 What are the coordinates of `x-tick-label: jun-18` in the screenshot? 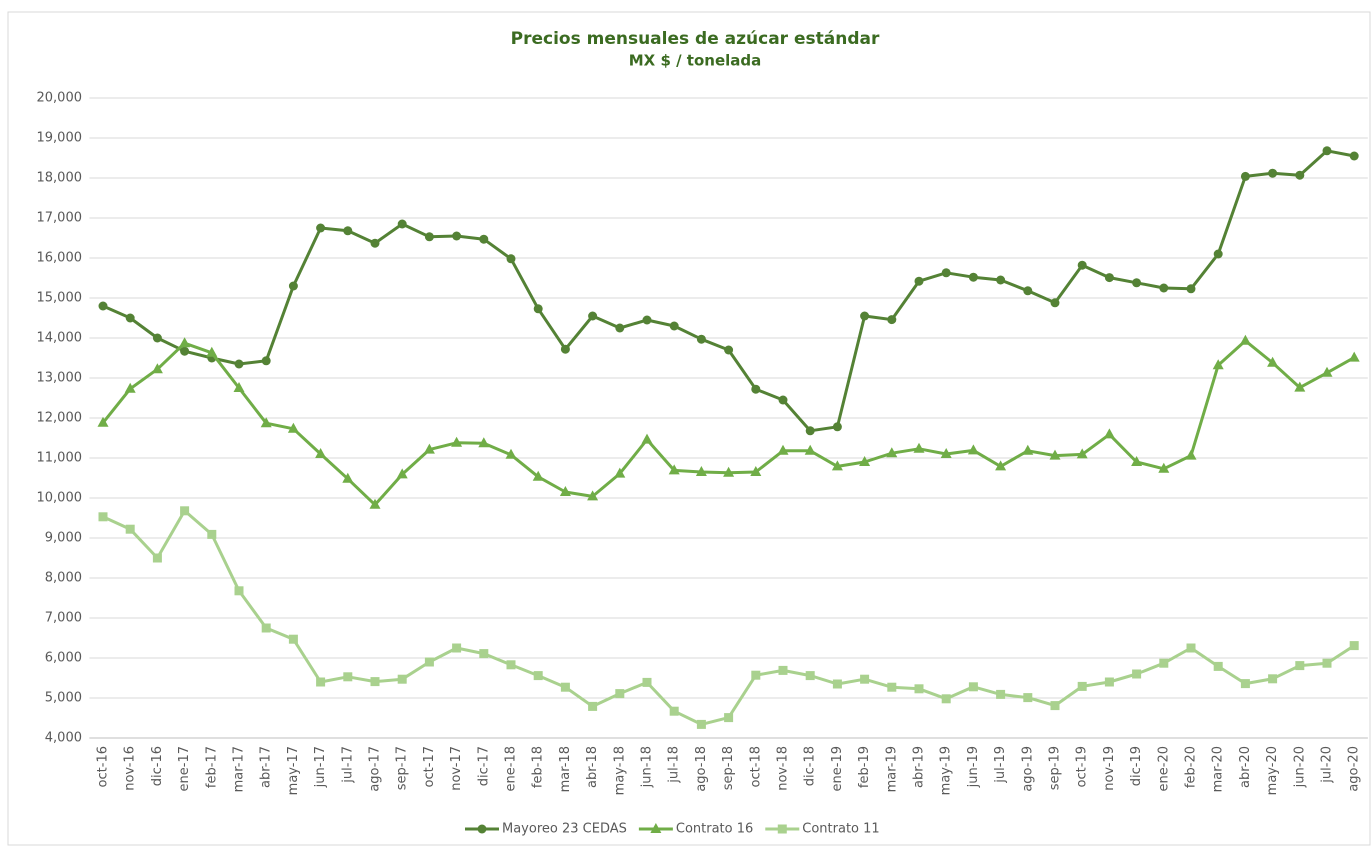 It's located at (647, 767).